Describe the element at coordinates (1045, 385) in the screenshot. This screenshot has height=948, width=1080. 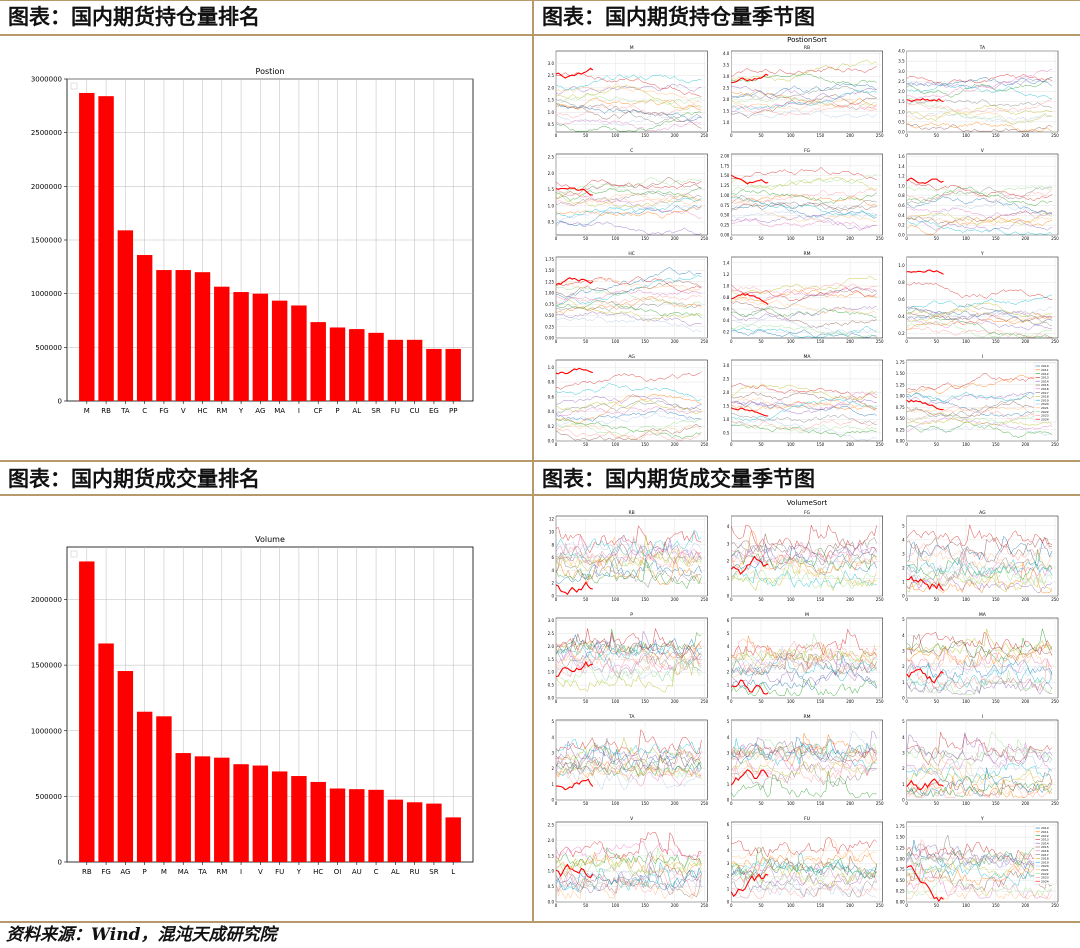
I see `legend-label: 2015` at that location.